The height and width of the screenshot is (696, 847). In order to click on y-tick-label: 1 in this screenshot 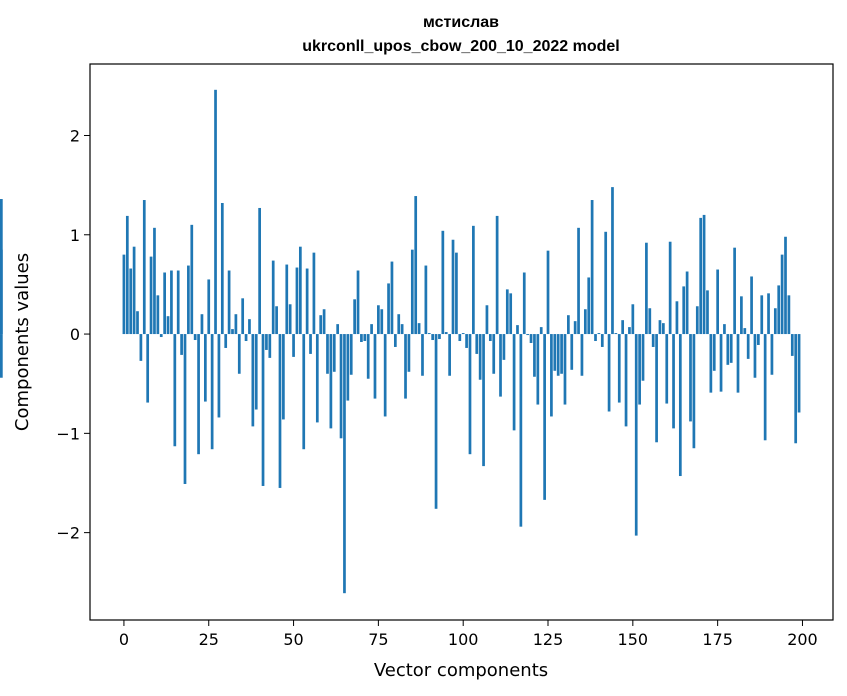, I will do `click(75, 235)`.